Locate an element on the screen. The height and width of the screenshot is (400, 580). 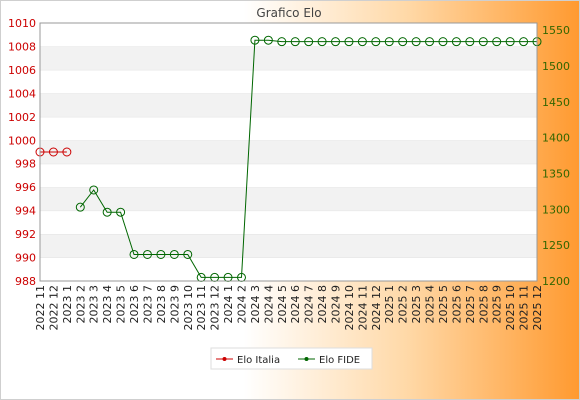
right-tick-label: 1350 is located at coordinates (556, 174).